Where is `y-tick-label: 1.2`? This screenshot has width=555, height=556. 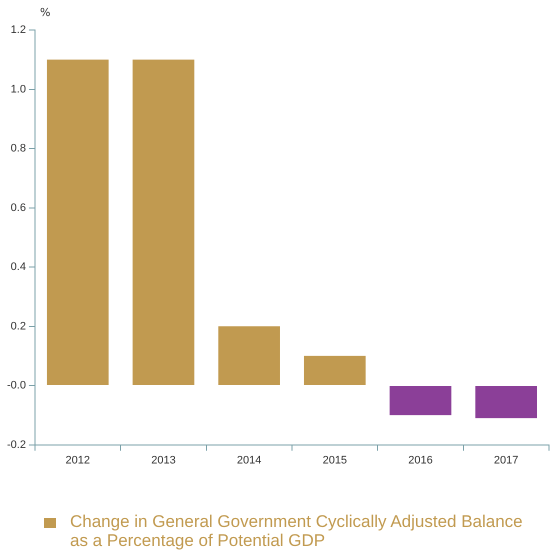
y-tick-label: 1.2 is located at coordinates (18, 30).